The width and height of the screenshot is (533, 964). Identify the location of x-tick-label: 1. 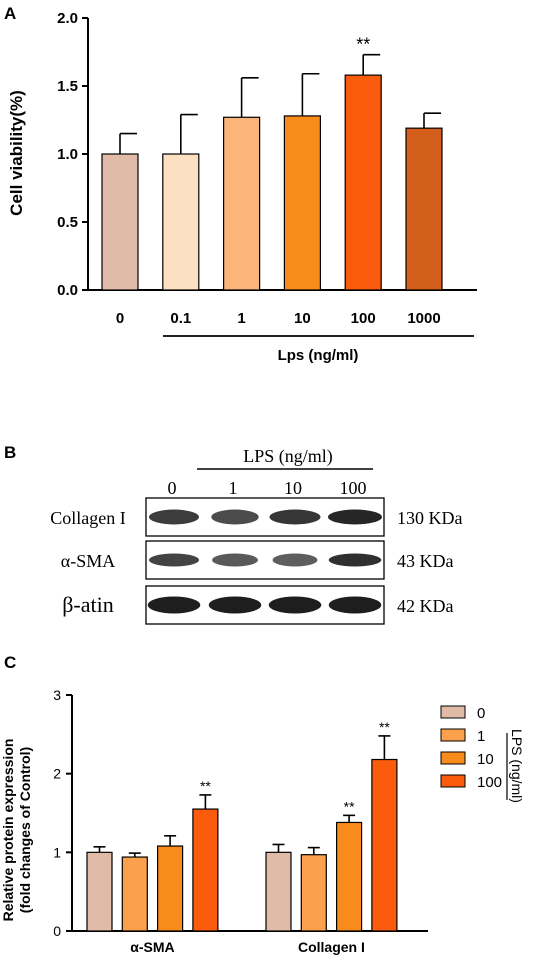
(241, 318).